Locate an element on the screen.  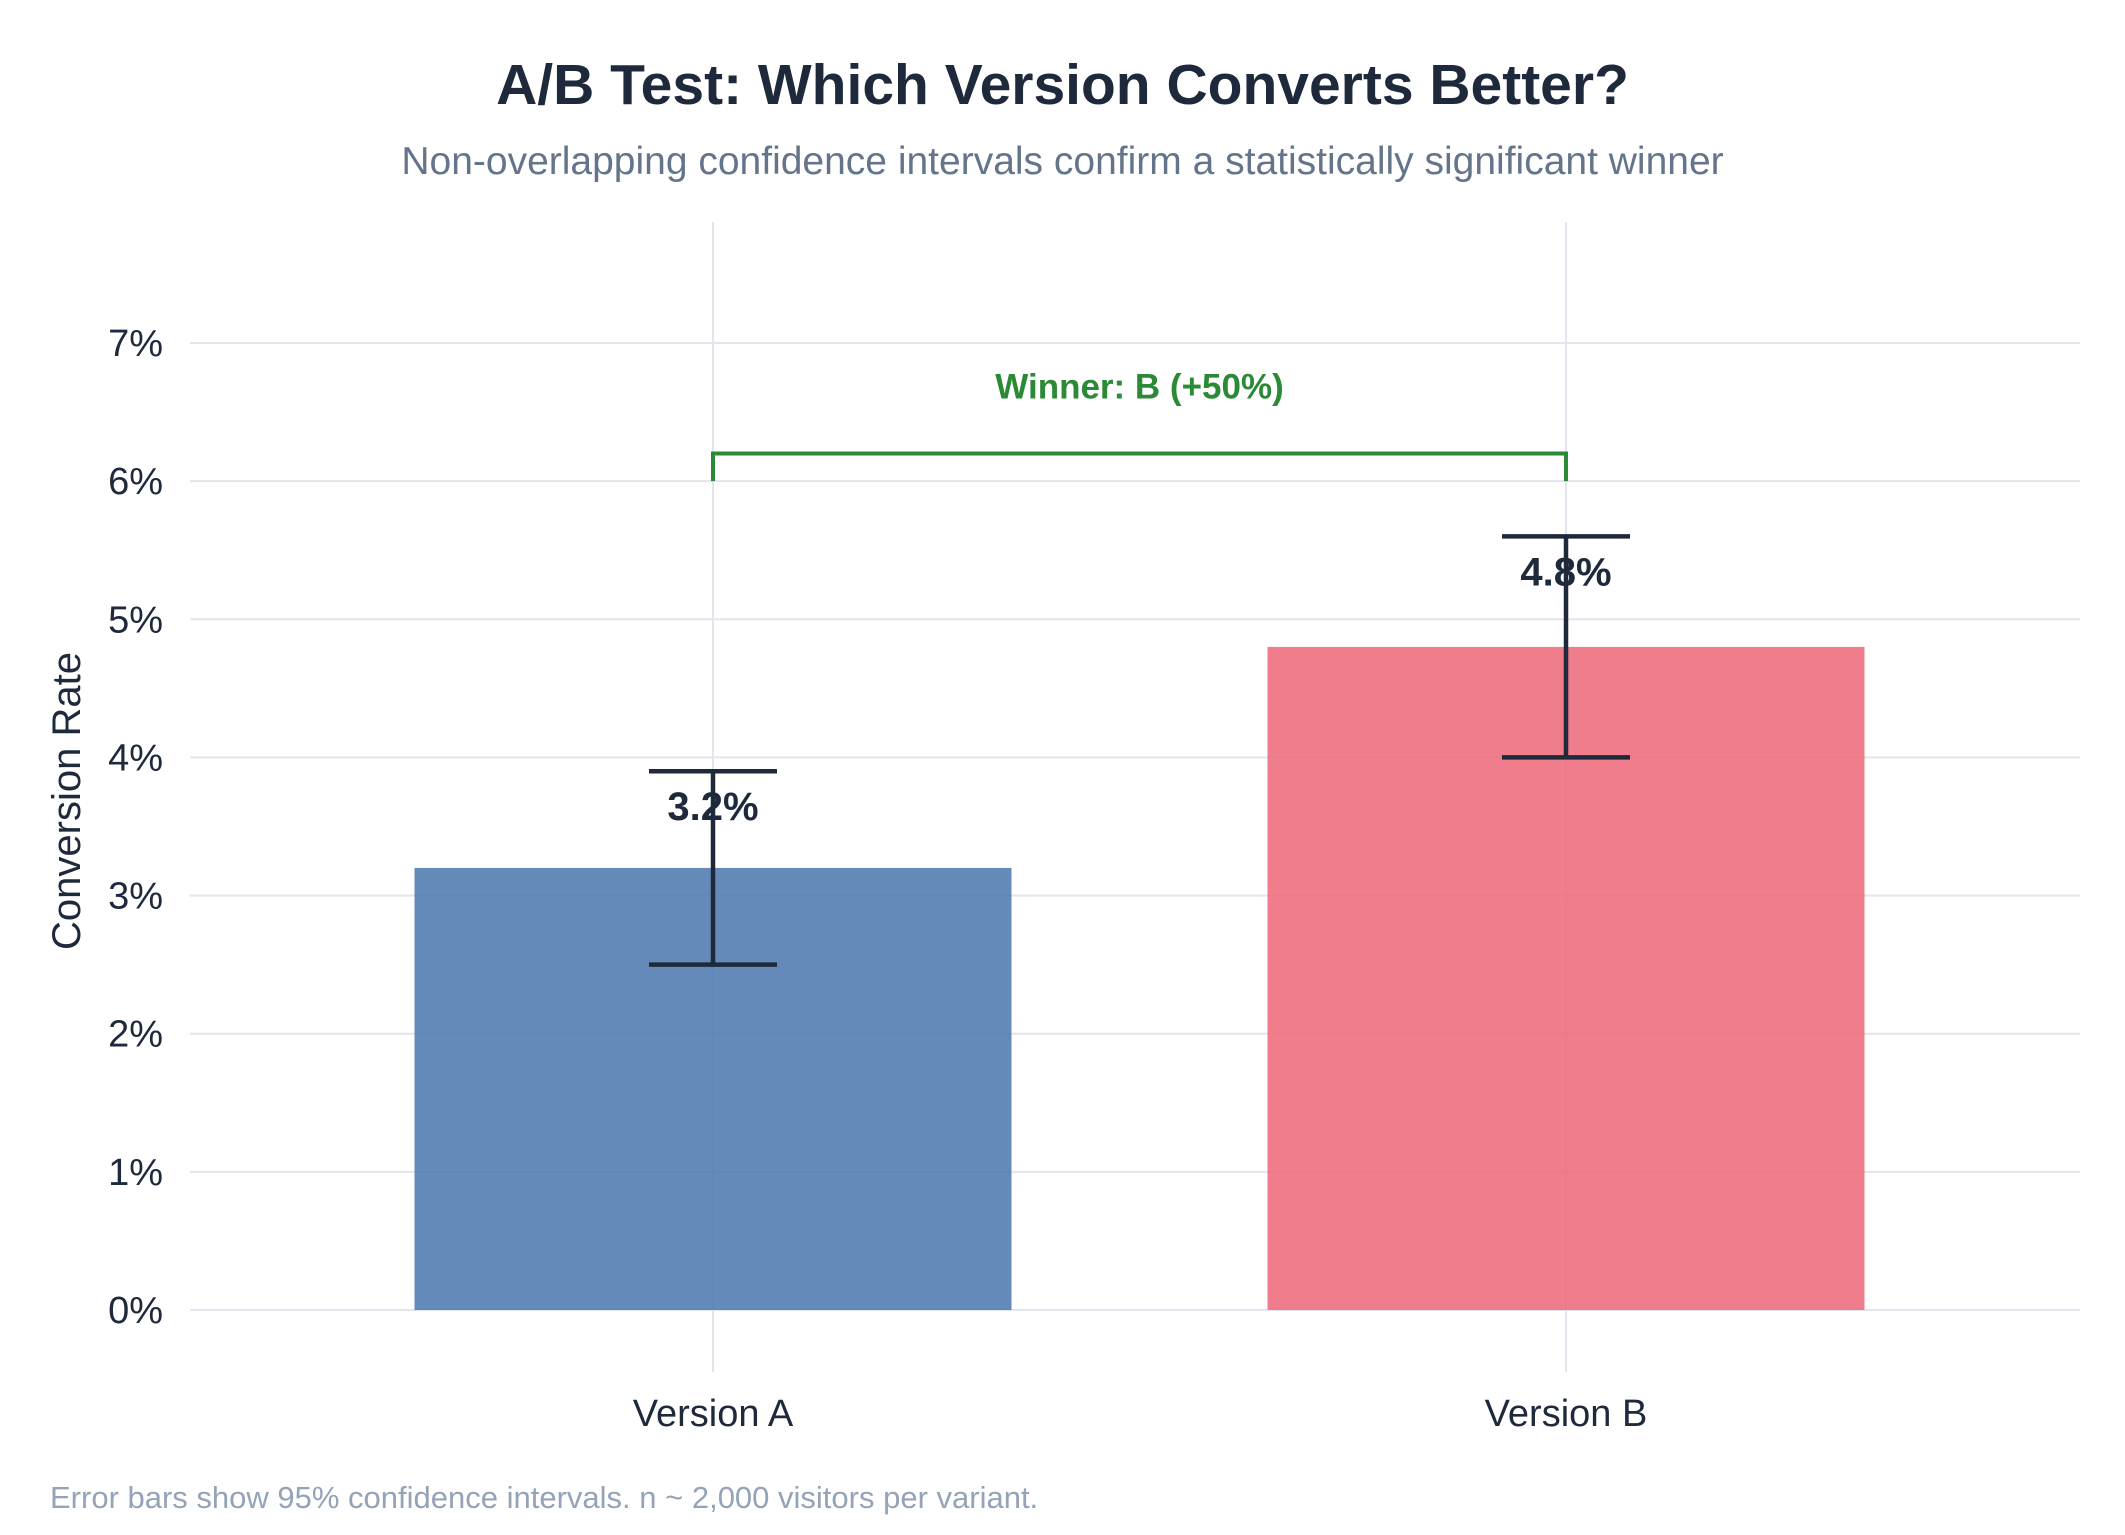
error-bars is located at coordinates (1139, 750).